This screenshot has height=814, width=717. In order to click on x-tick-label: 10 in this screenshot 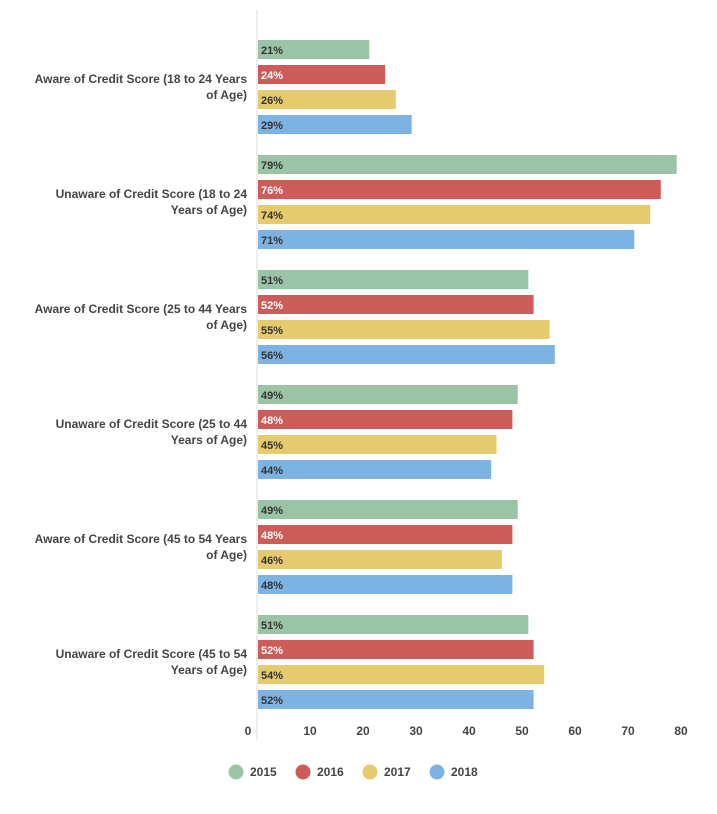, I will do `click(310, 731)`.